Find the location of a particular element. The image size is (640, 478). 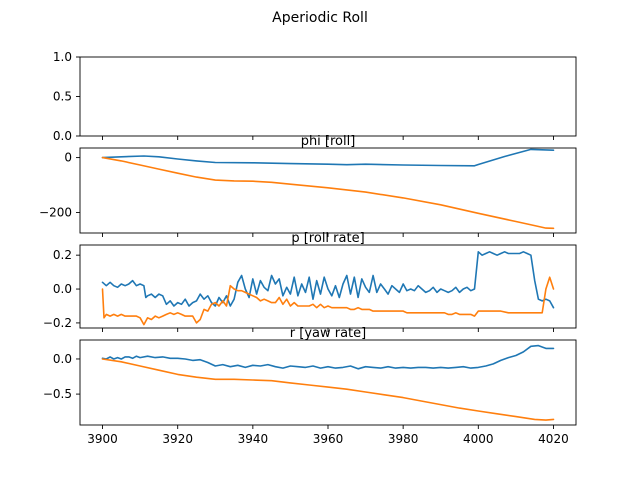

subplot-title: phi [roll] is located at coordinates (328, 141).